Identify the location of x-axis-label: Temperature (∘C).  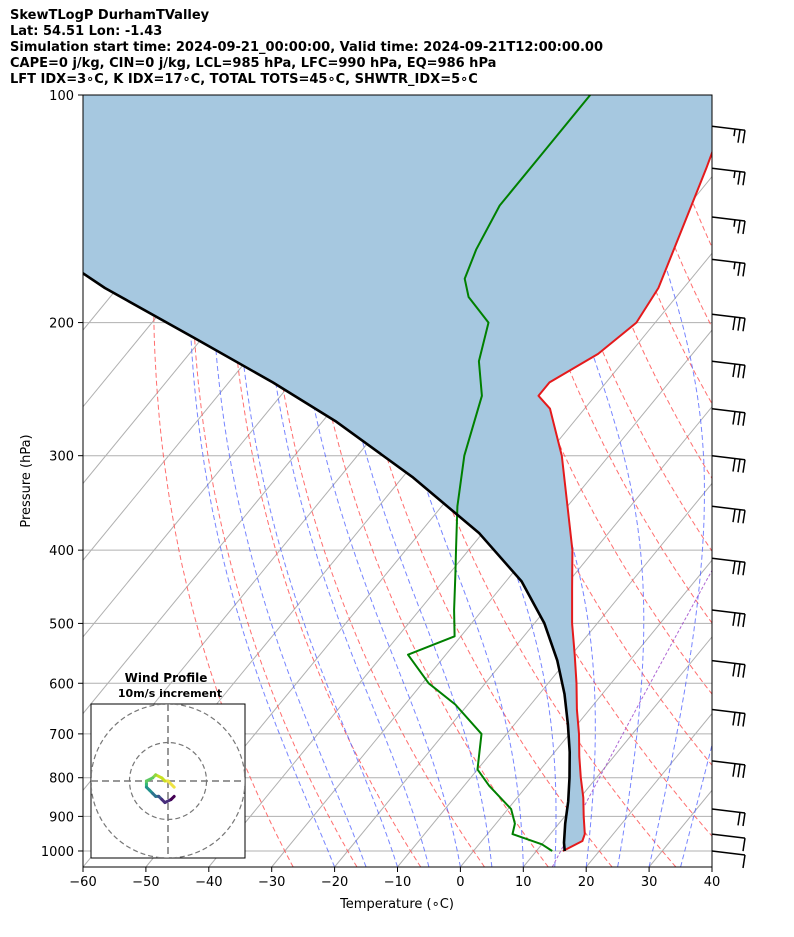
(396, 904).